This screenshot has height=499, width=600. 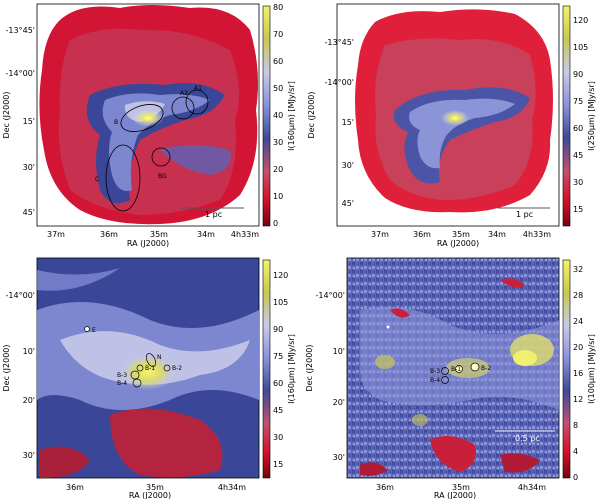 I want to click on region-label-b3: B-3, so click(x=435, y=371).